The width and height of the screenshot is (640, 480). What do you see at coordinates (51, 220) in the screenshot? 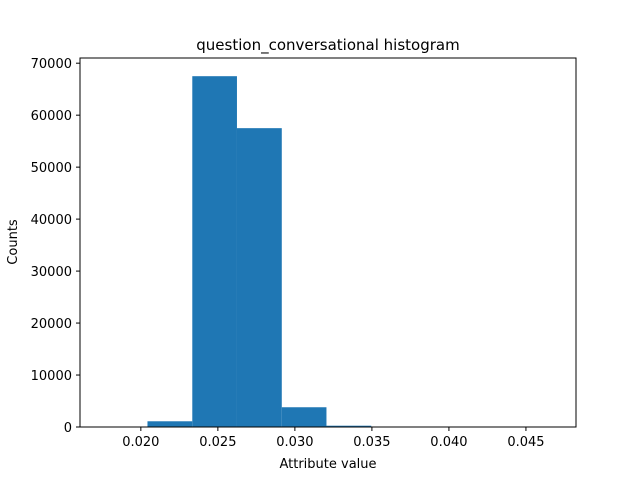
I see `y-tick-label: 40000` at bounding box center [51, 220].